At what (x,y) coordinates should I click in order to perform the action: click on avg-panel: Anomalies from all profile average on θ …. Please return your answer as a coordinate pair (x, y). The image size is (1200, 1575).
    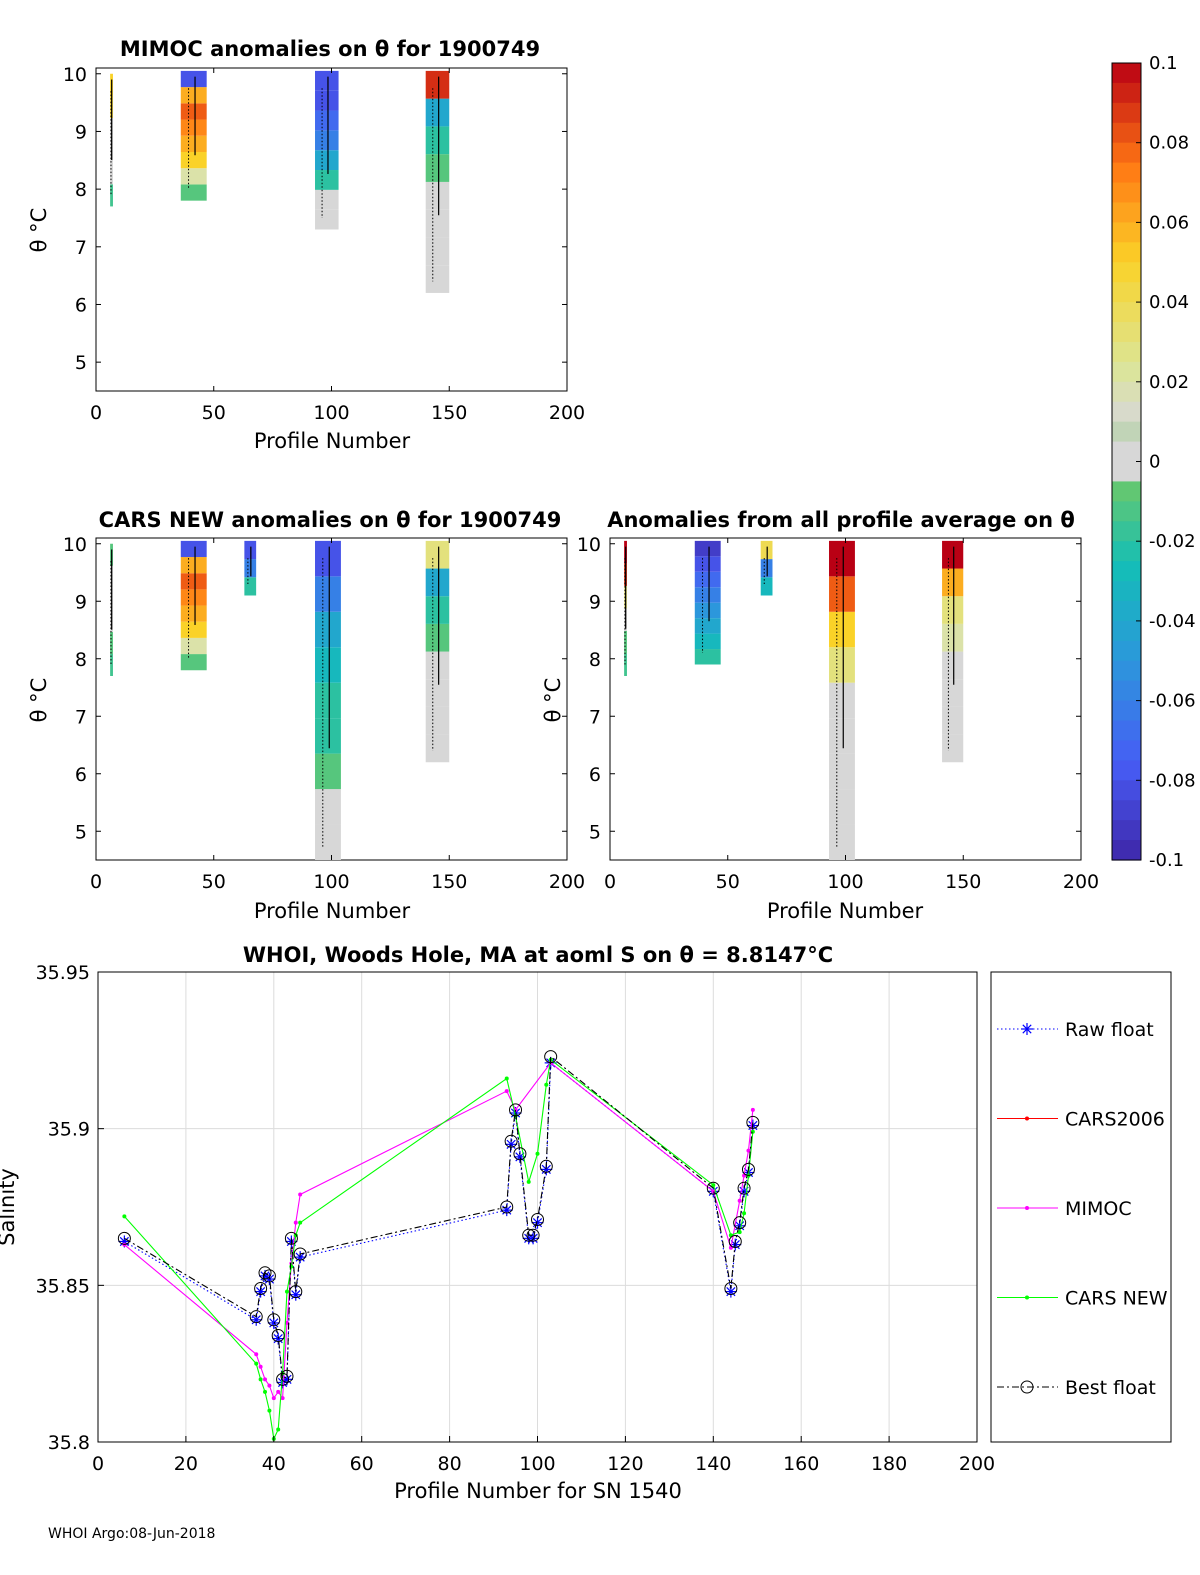
    Looking at the image, I should click on (820, 715).